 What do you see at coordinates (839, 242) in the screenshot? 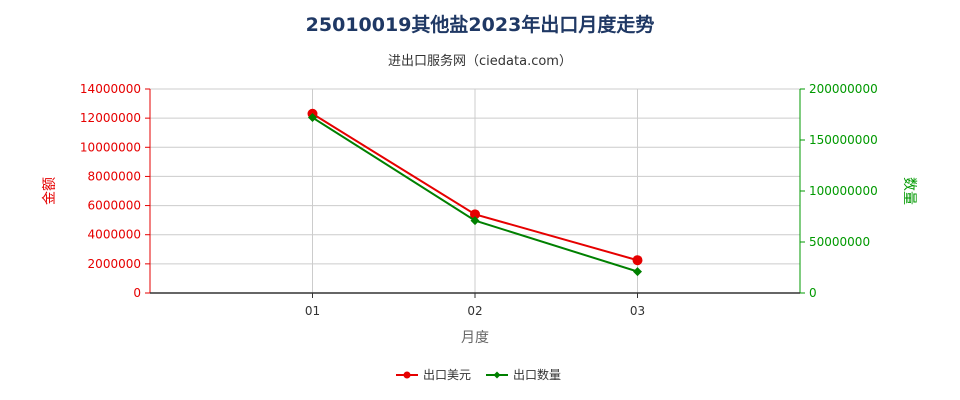
I see `y-right-tick-label: 50000000` at bounding box center [839, 242].